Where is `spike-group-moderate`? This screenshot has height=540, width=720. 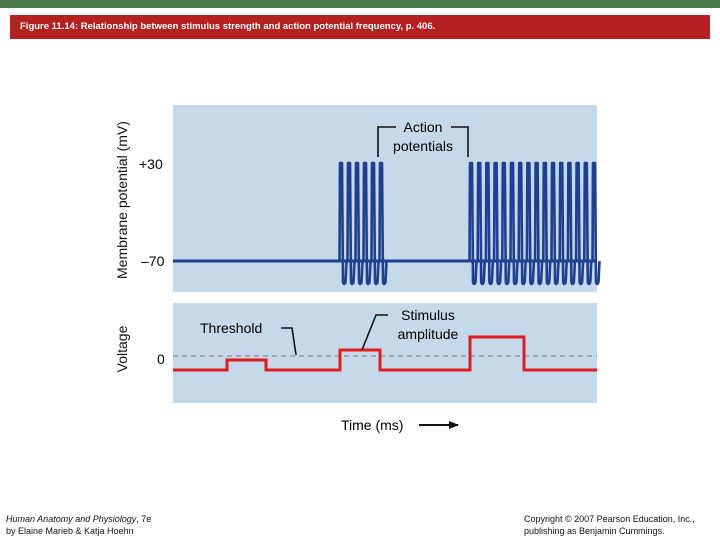
spike-group-moderate is located at coordinates (363, 223).